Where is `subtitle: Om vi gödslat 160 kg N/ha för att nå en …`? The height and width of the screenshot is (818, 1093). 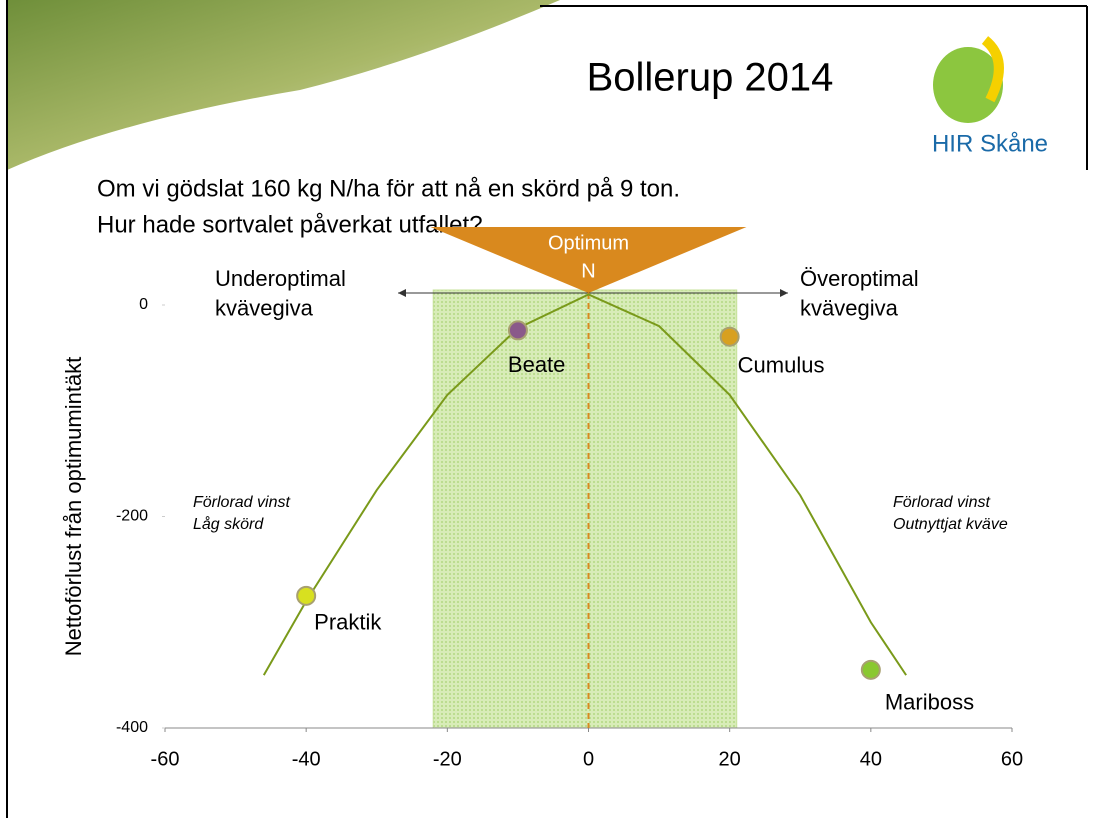
subtitle: Om vi gödslat 160 kg N/ha för att nå en … is located at coordinates (388, 188).